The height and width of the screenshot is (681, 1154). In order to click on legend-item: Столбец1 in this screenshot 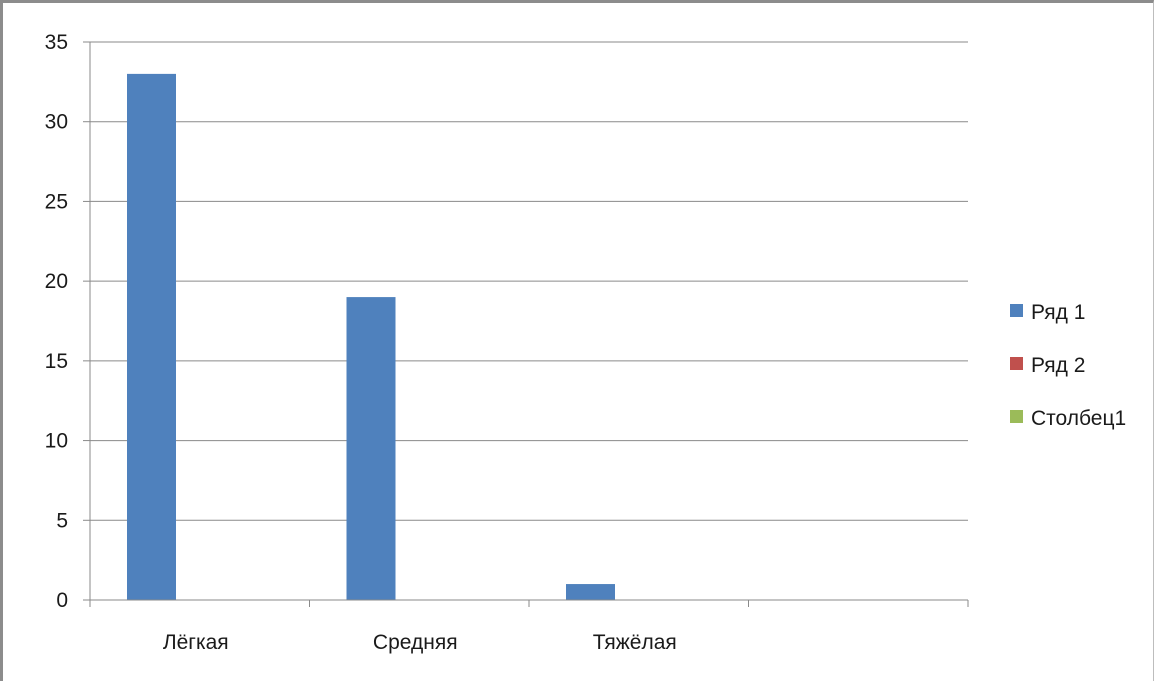, I will do `click(1068, 418)`.